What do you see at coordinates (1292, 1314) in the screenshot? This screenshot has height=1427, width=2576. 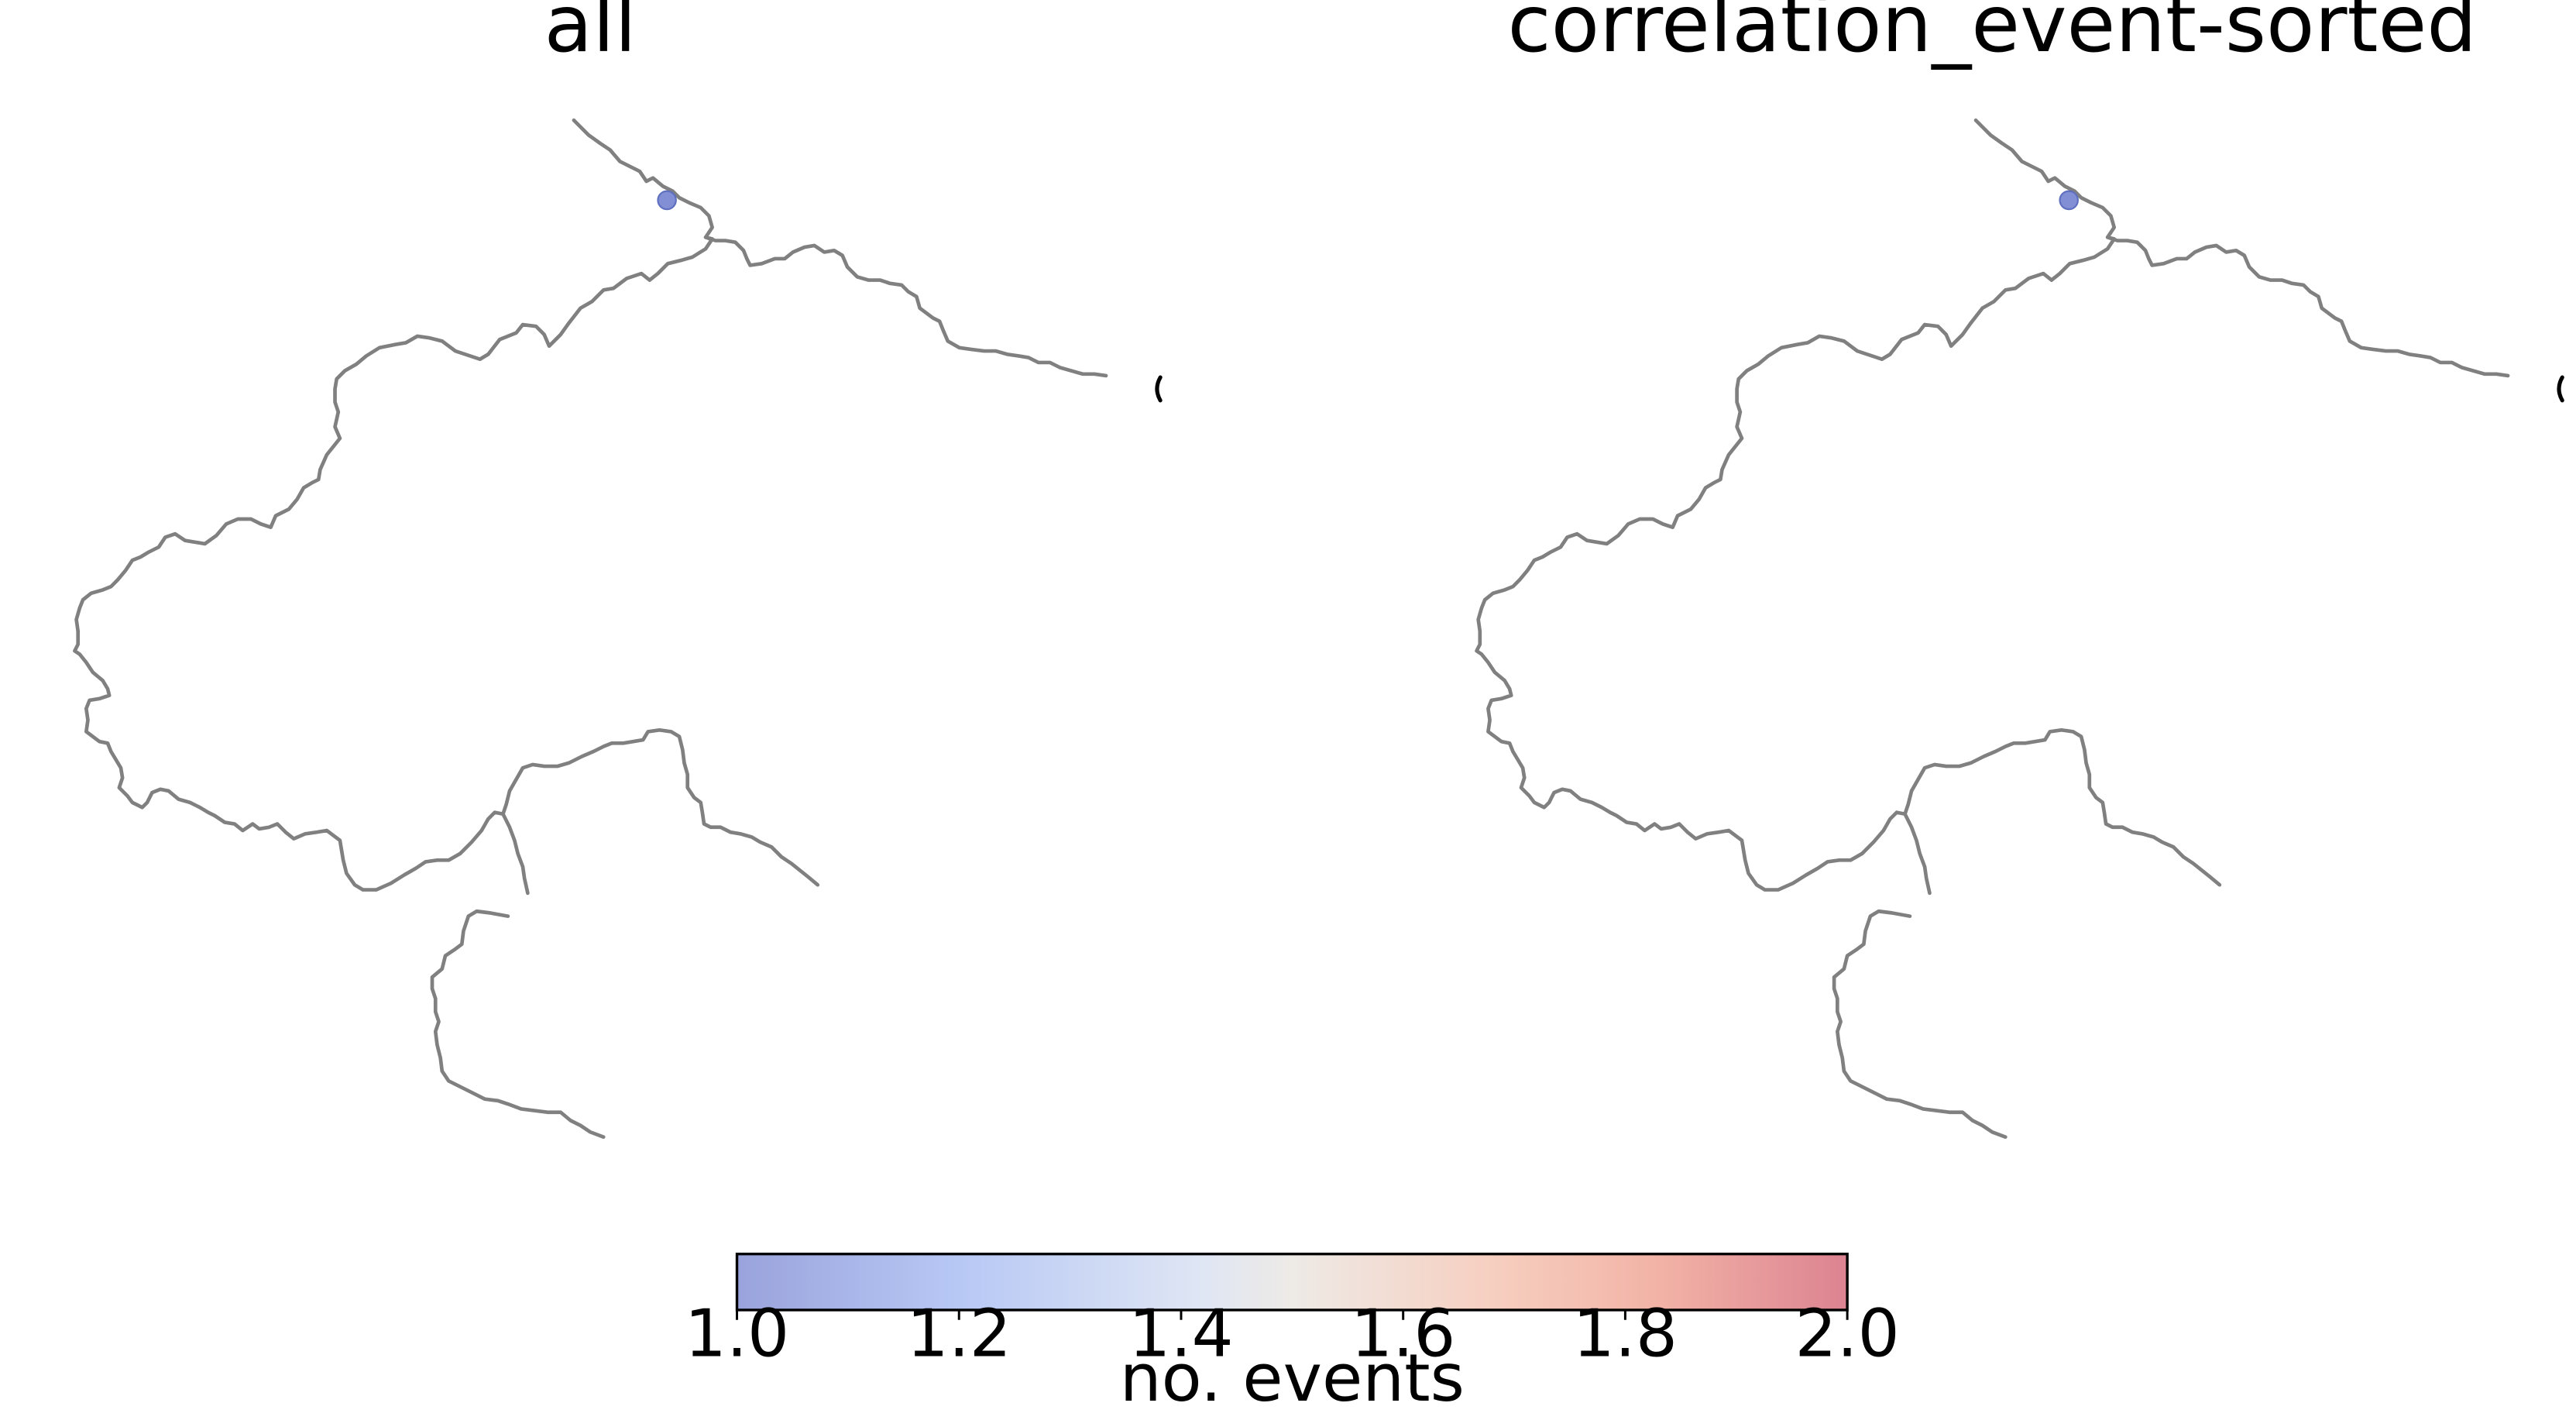 I see `colorbar-ticks` at bounding box center [1292, 1314].